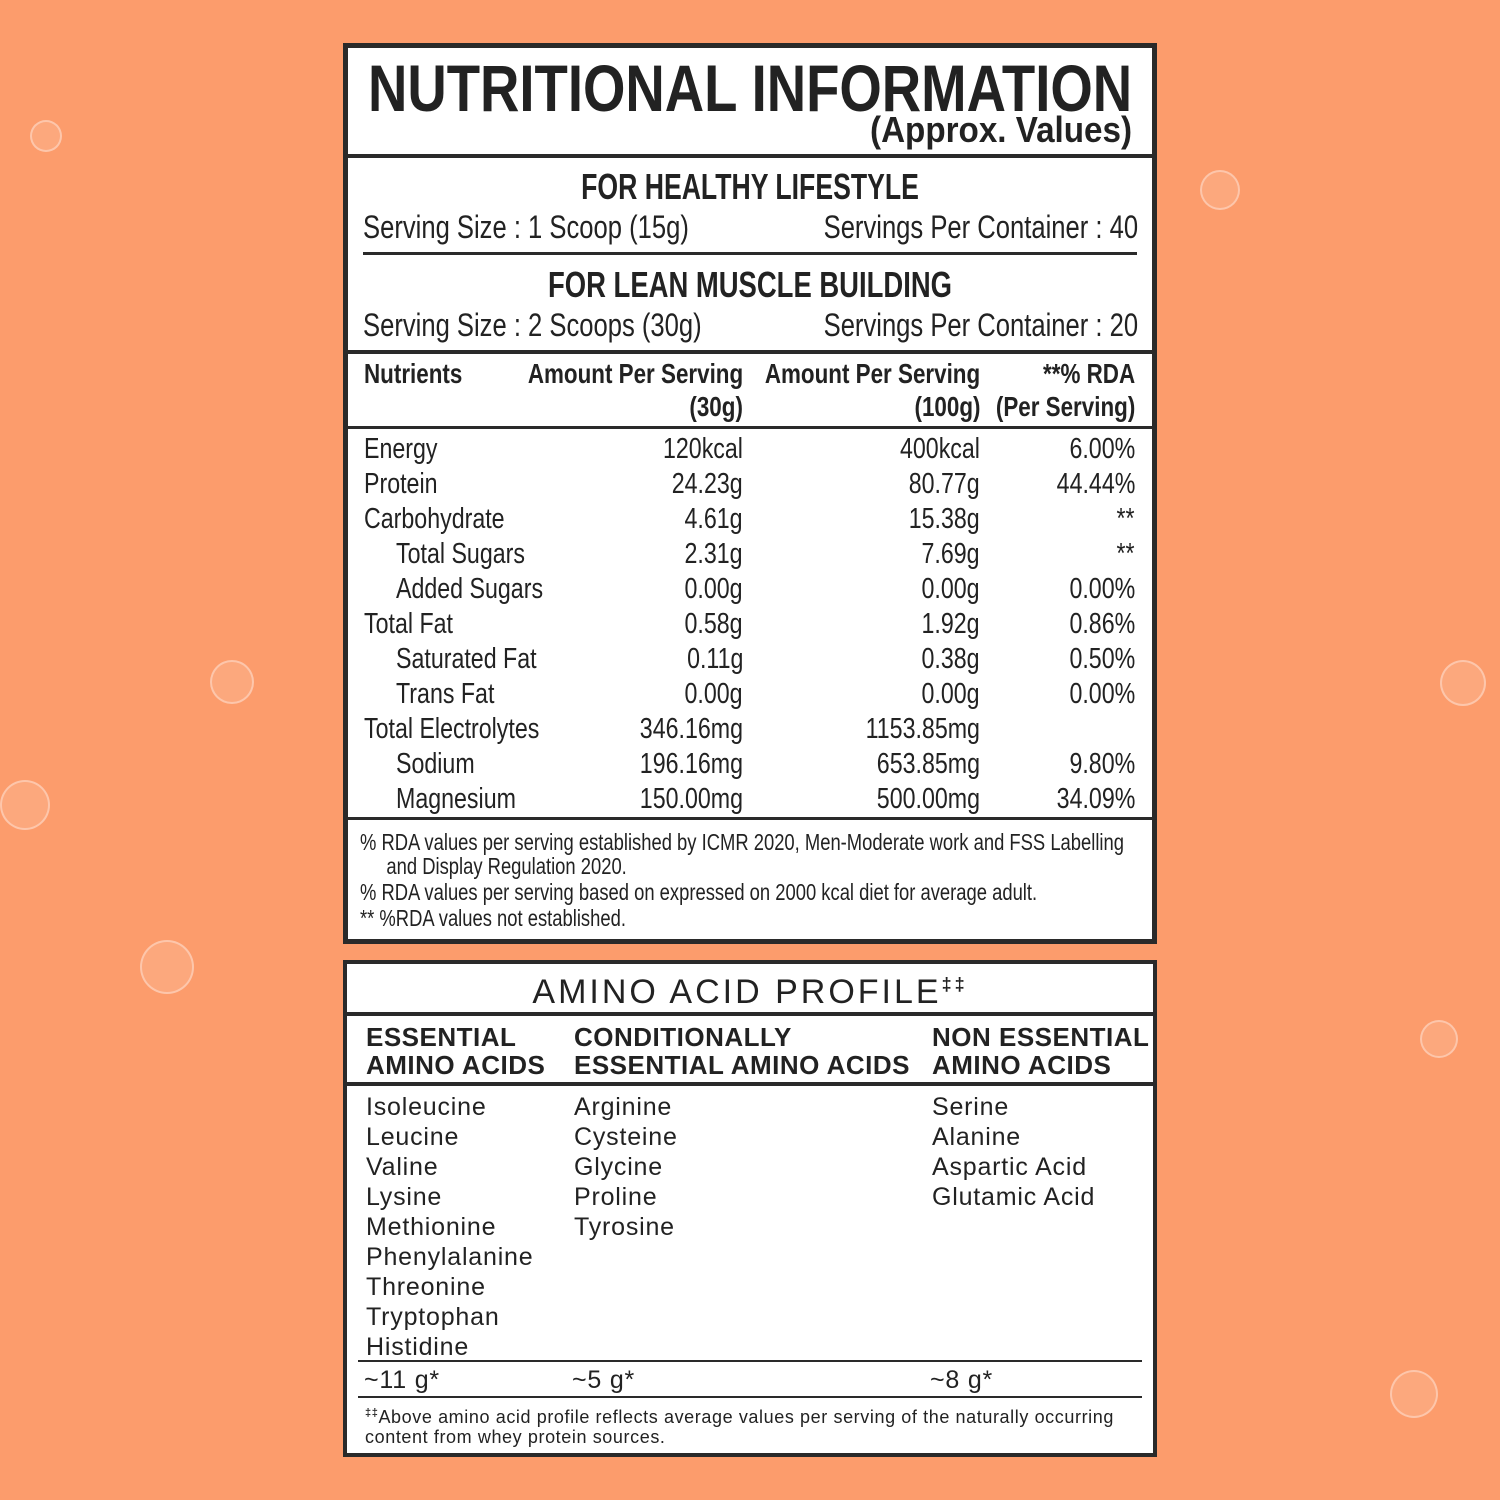  What do you see at coordinates (372, 1413) in the screenshot?
I see `note-mark: ‡‡` at bounding box center [372, 1413].